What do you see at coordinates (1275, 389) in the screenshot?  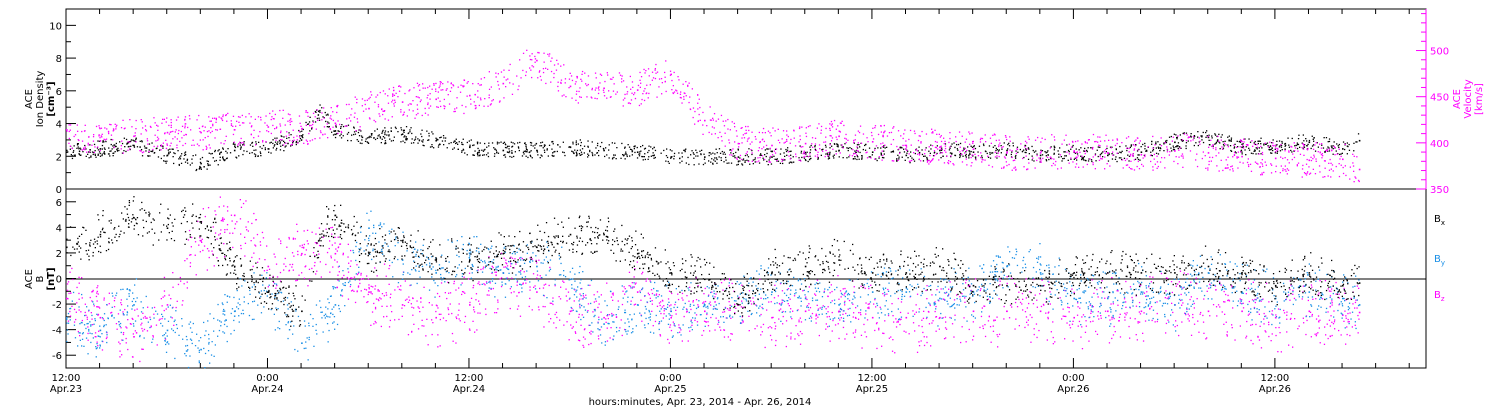 I see `x-tick-date-label: Apr.26` at bounding box center [1275, 389].